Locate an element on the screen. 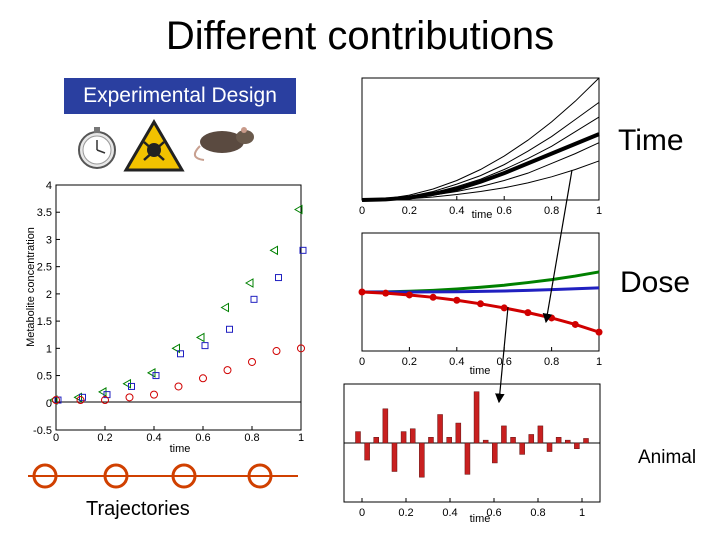 Image resolution: width=720 pixels, height=540 pixels. stopwatch-icon is located at coordinates (97, 148).